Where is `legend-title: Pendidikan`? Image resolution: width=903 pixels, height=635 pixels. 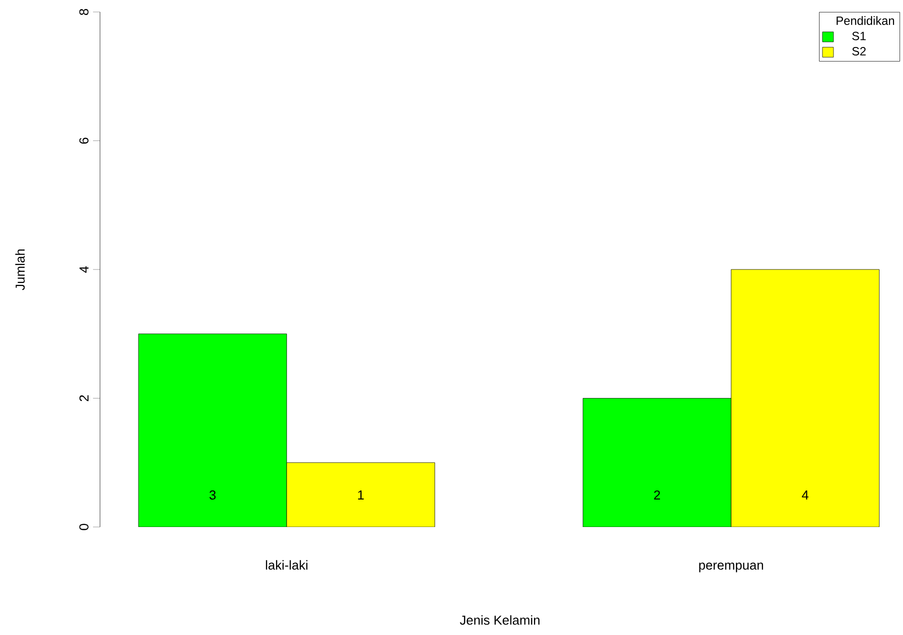
legend-title: Pendidikan is located at coordinates (865, 20).